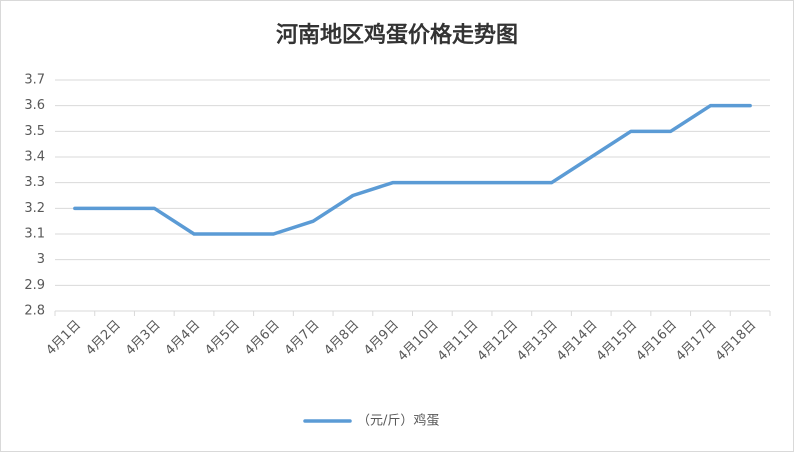 This screenshot has width=794, height=452. I want to click on y-tick-label: 3.6, so click(34, 105).